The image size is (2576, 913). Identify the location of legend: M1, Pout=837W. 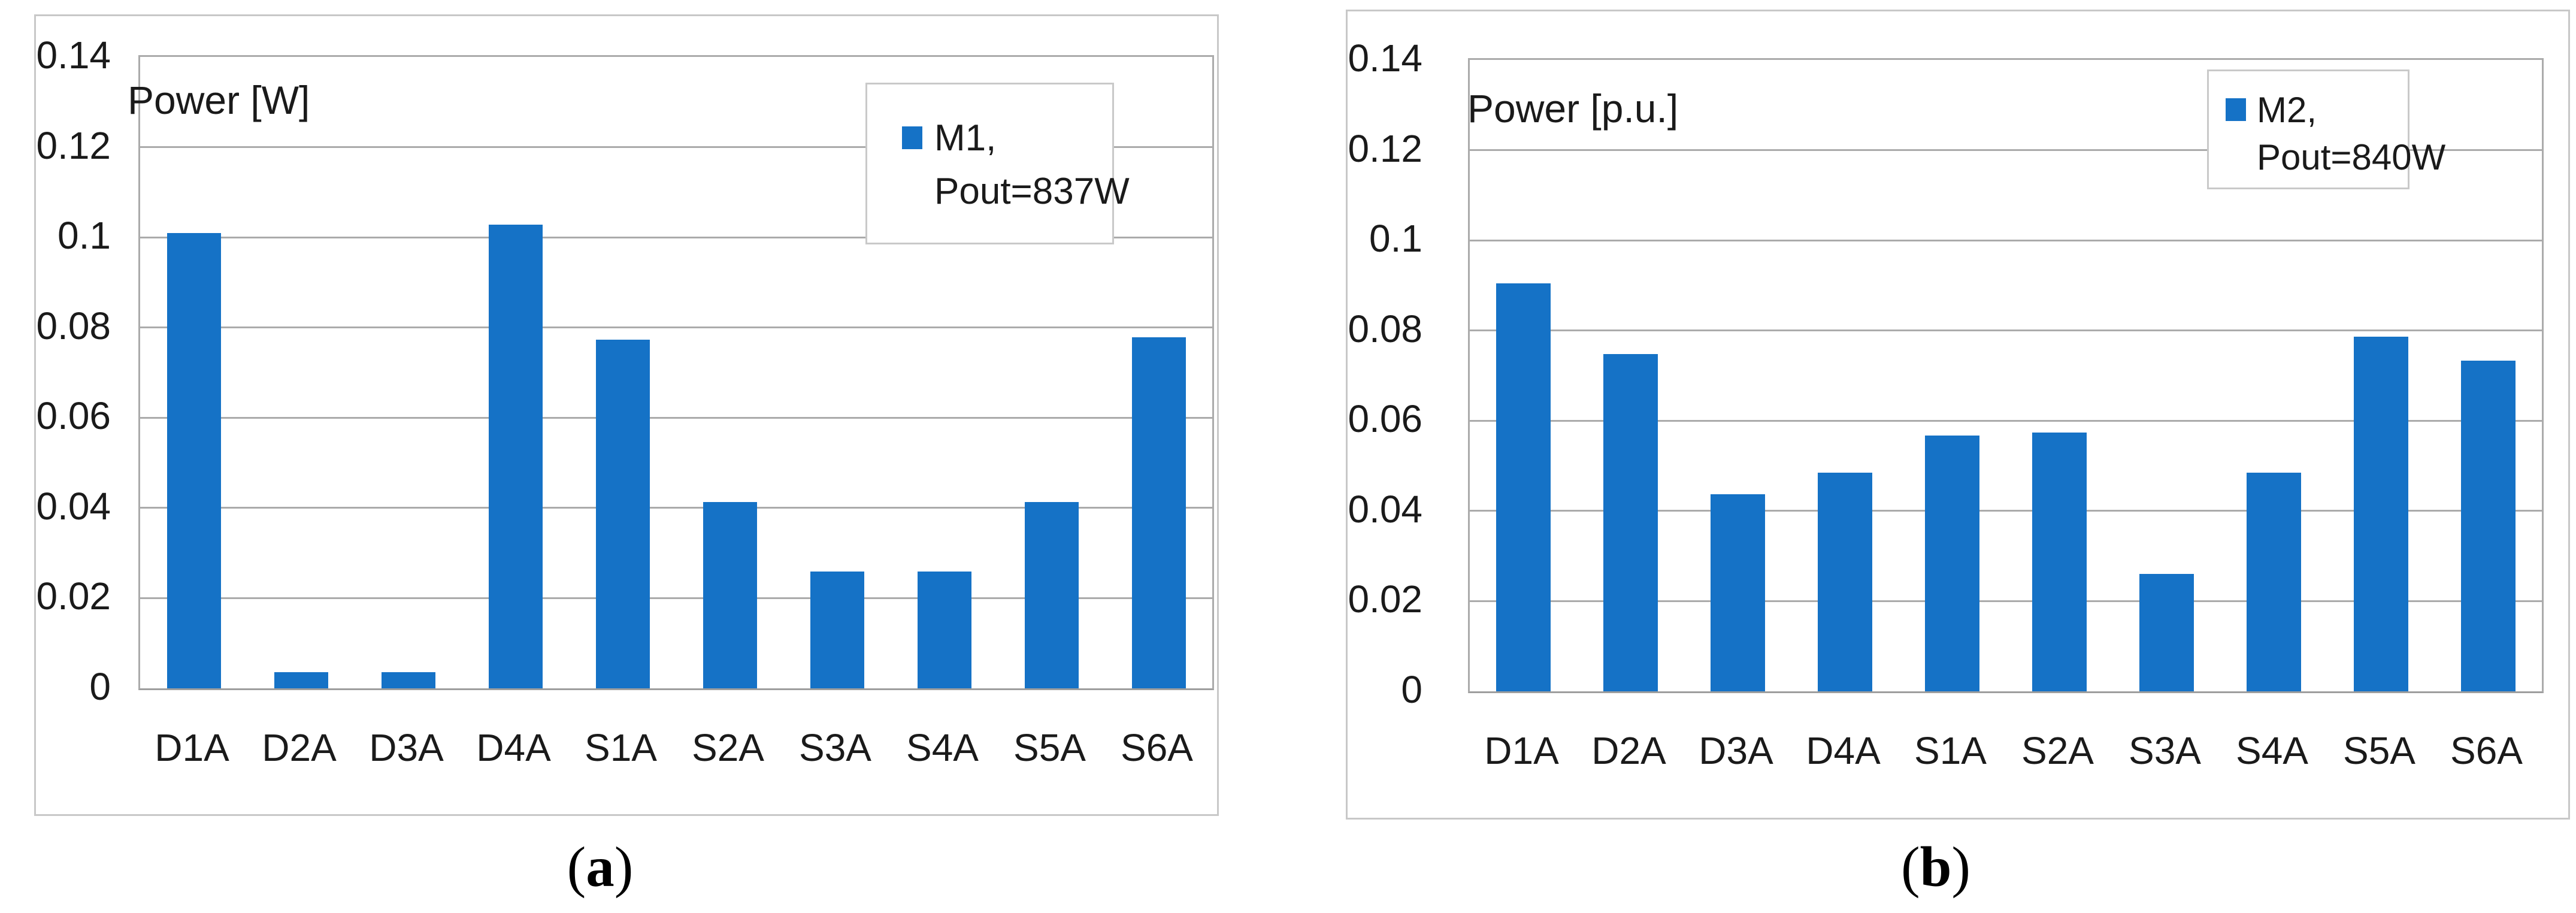
(997, 163).